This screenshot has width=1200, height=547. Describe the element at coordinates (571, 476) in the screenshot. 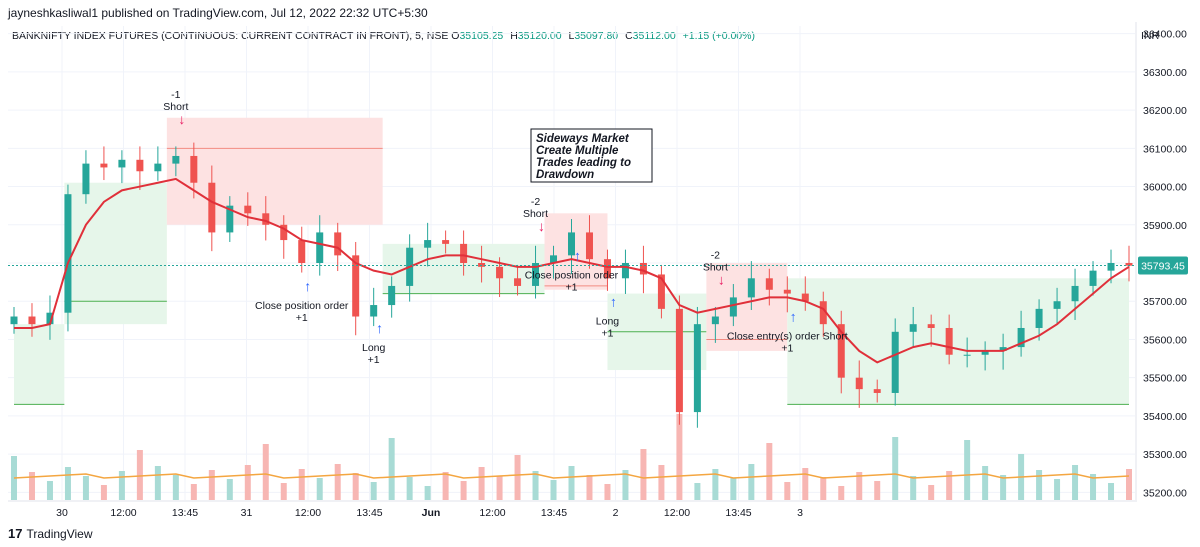

I see `volume-ma-line` at that location.